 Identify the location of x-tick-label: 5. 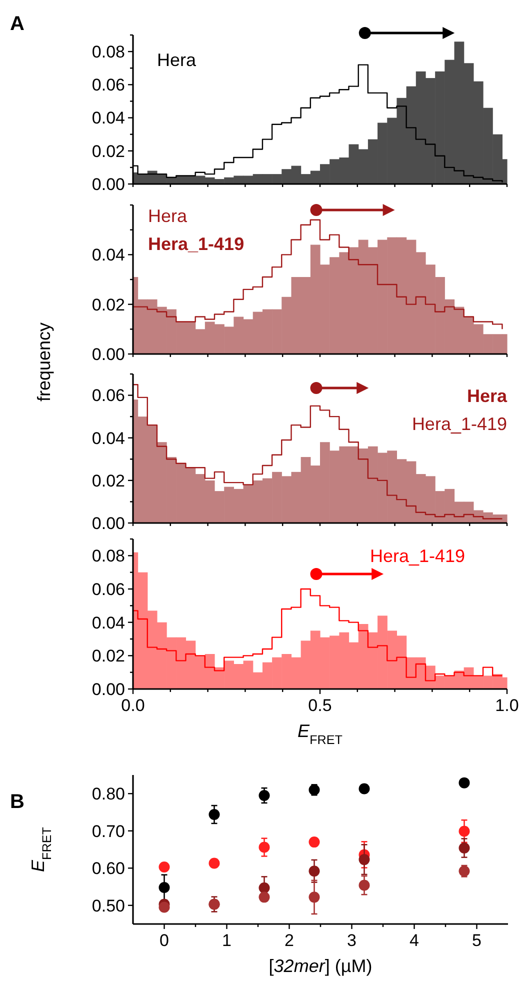
(477, 940).